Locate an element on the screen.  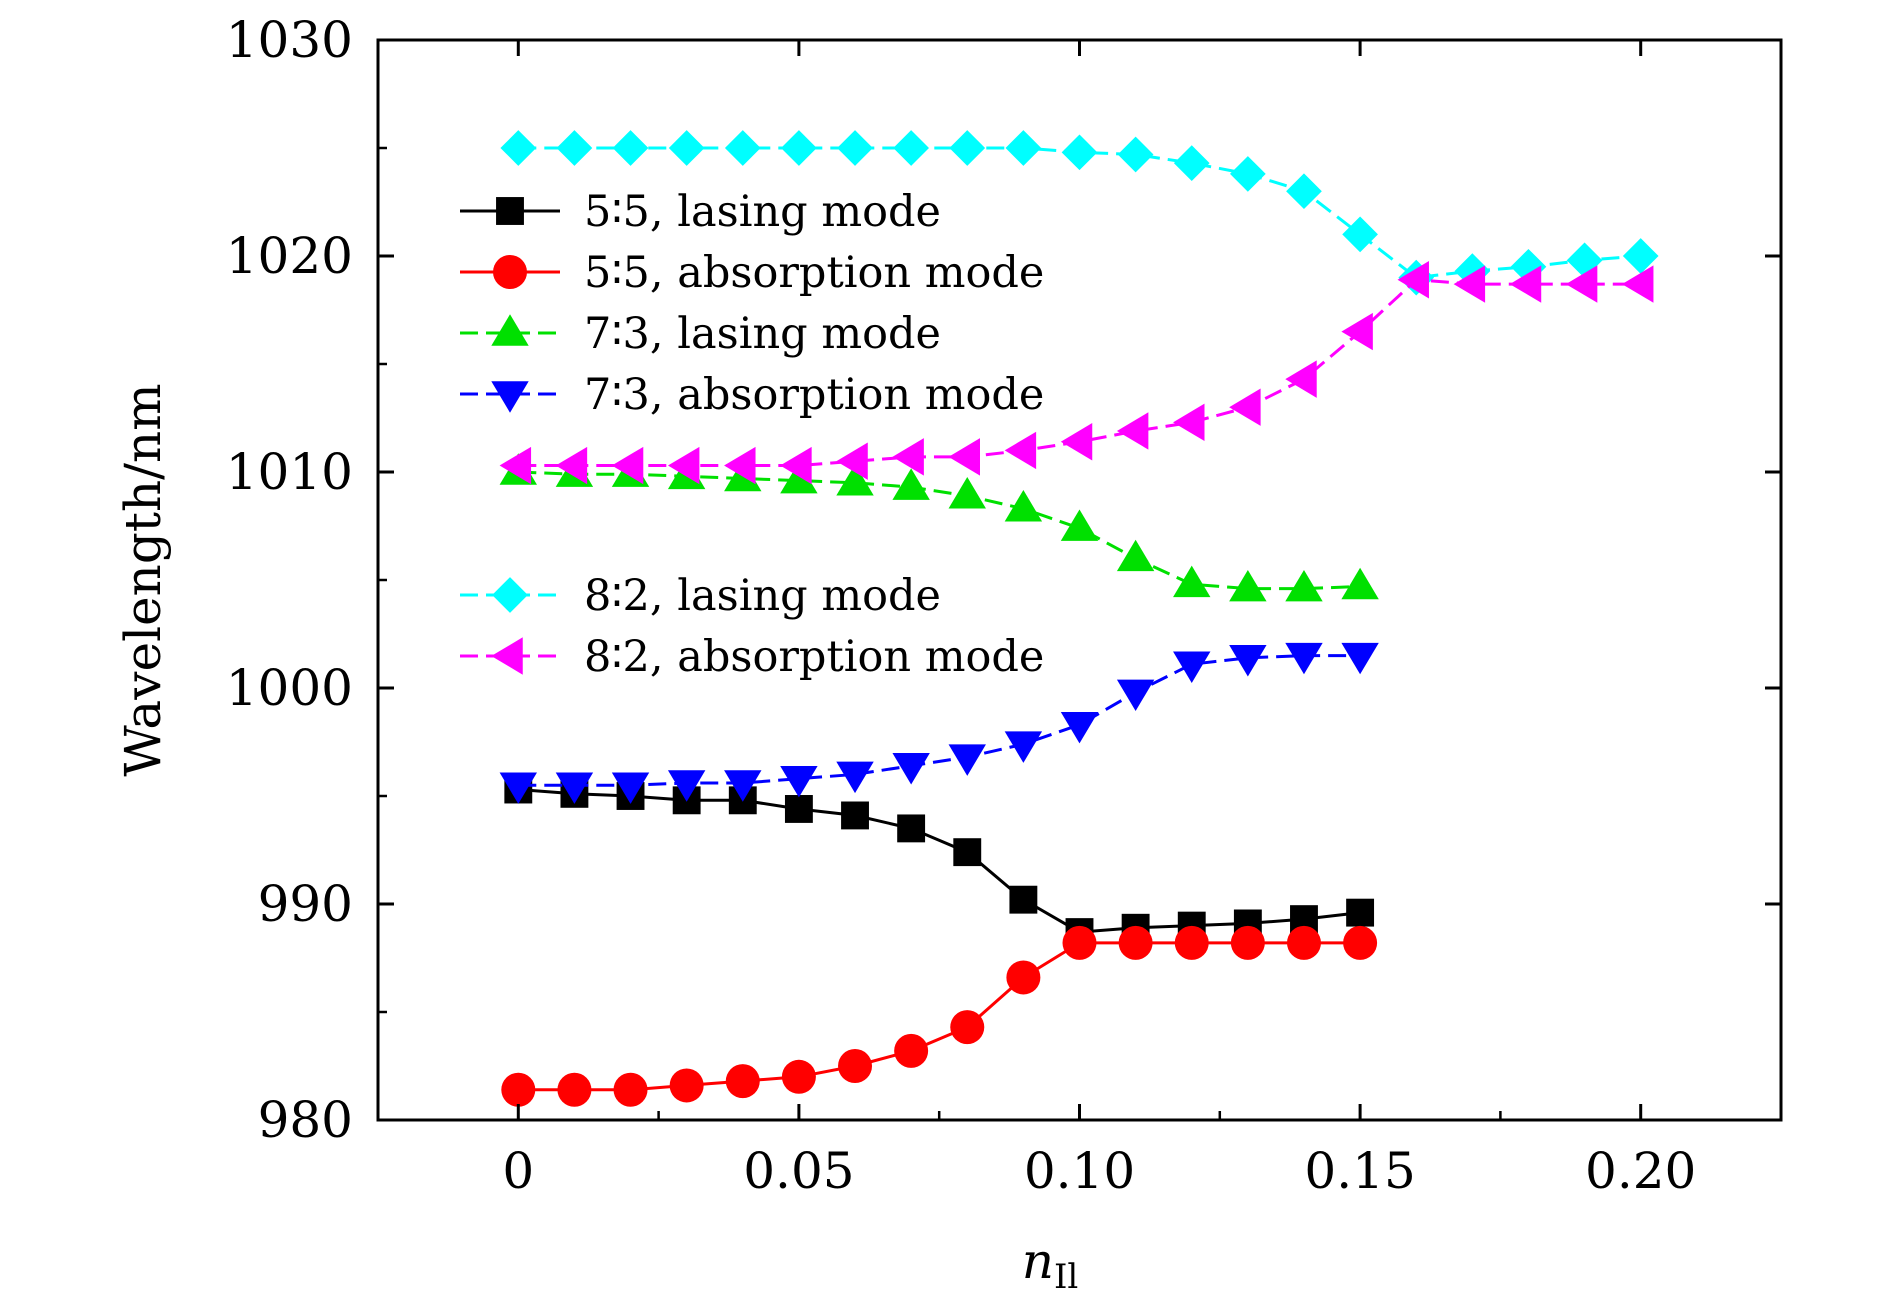
legend-item: 8∶2, absorption mode is located at coordinates (752, 657).